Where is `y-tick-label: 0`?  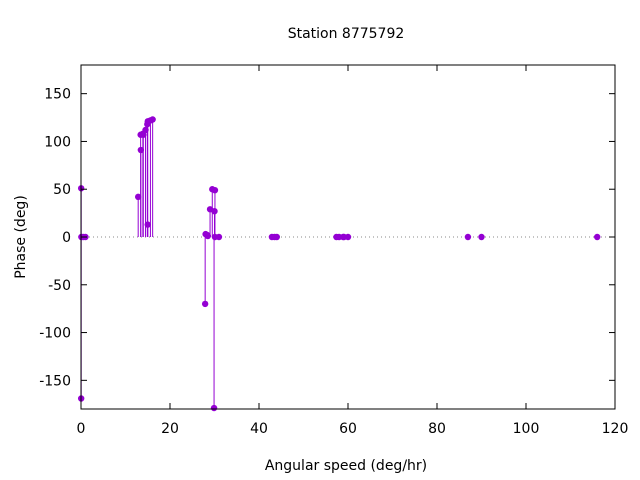
y-tick-label: 0 is located at coordinates (66, 238).